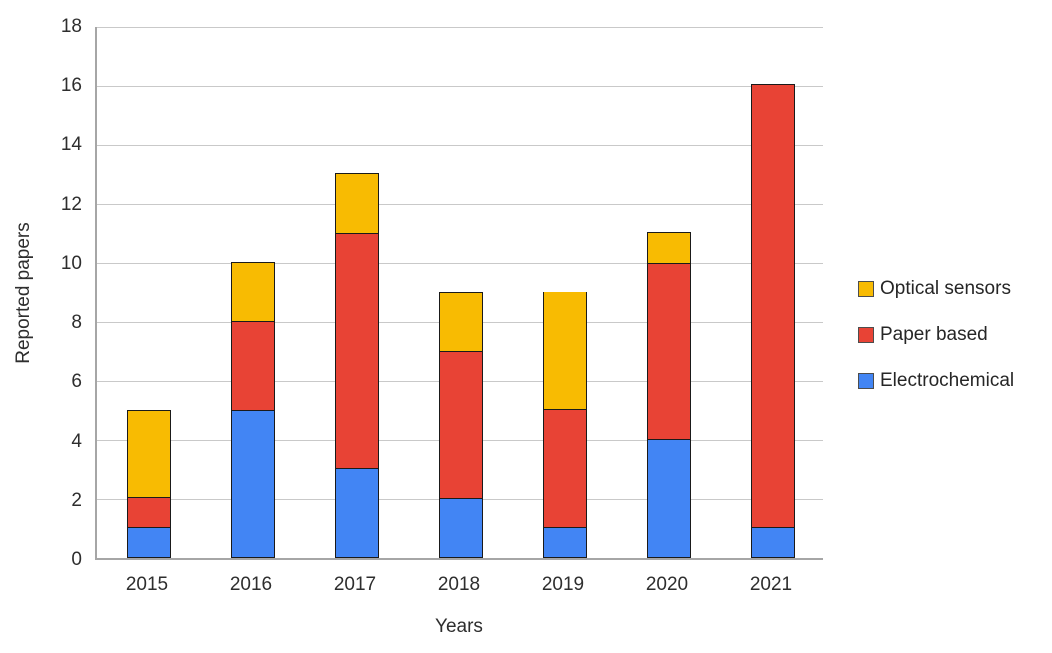  Describe the element at coordinates (147, 584) in the screenshot. I see `x-tick-label-2015: 2015` at that location.